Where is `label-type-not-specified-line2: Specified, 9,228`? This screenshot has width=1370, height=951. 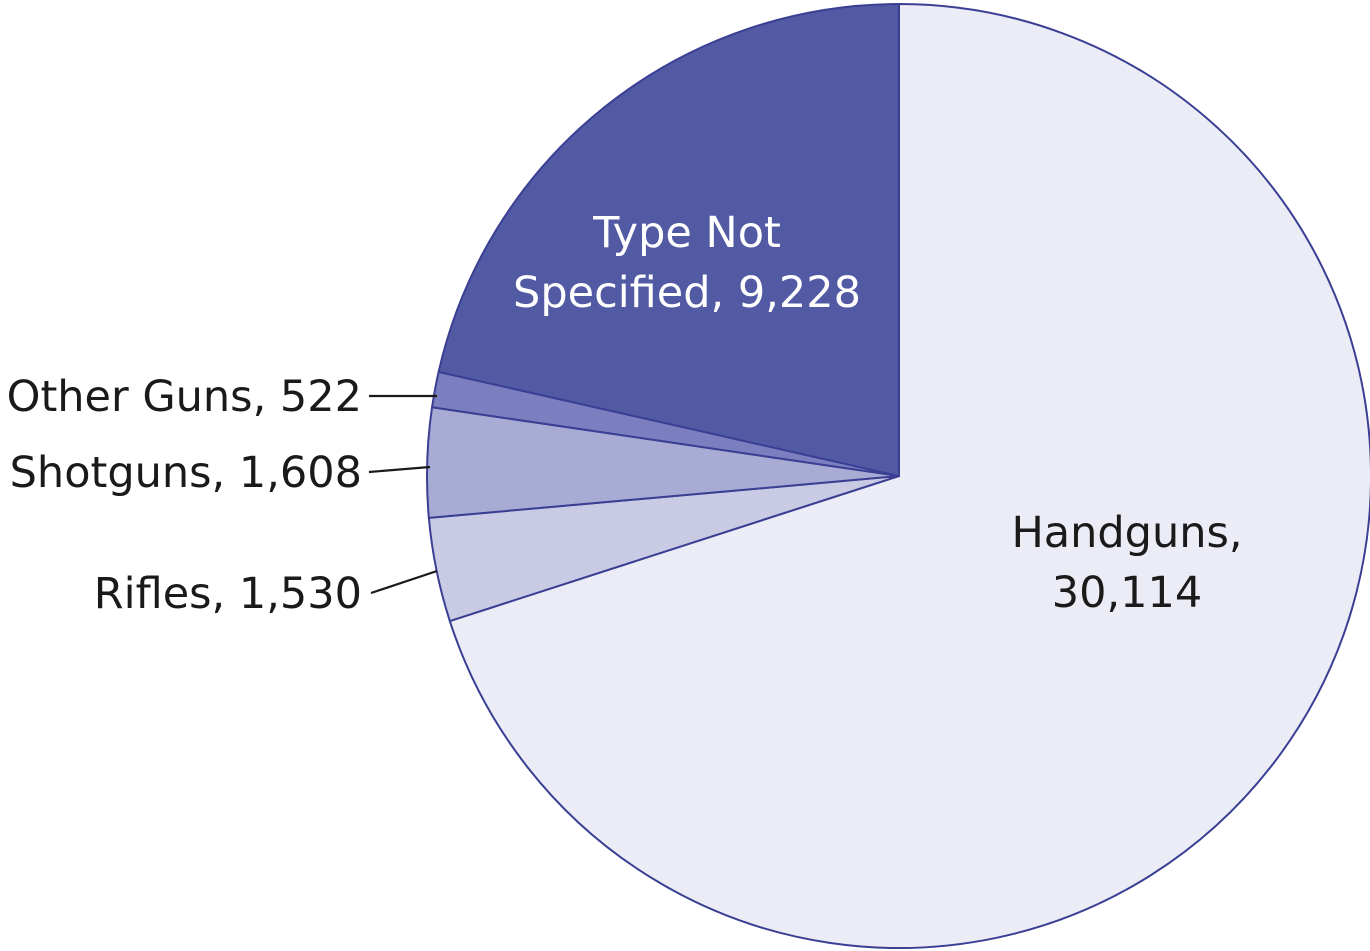
label-type-not-specified-line2: Specified, 9,228 is located at coordinates (687, 293).